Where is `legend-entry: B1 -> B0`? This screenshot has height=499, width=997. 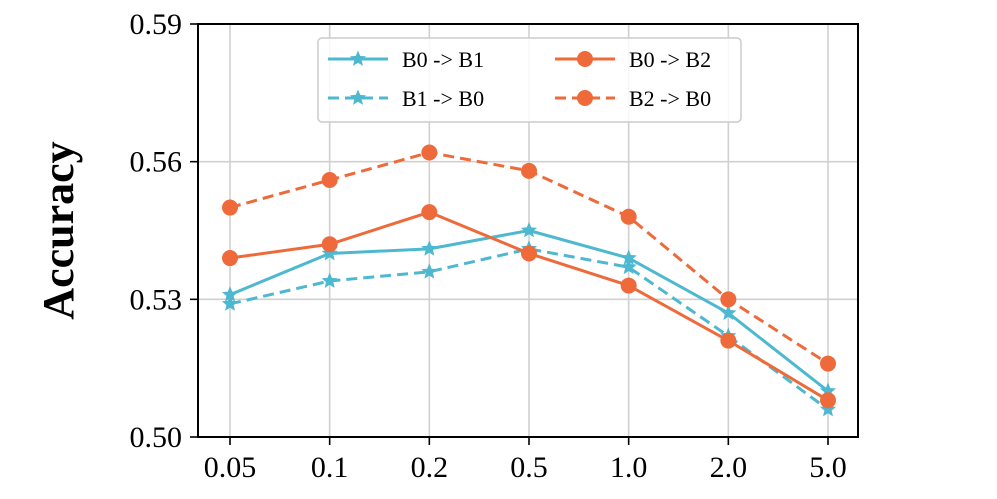 legend-entry: B1 -> B0 is located at coordinates (406, 98).